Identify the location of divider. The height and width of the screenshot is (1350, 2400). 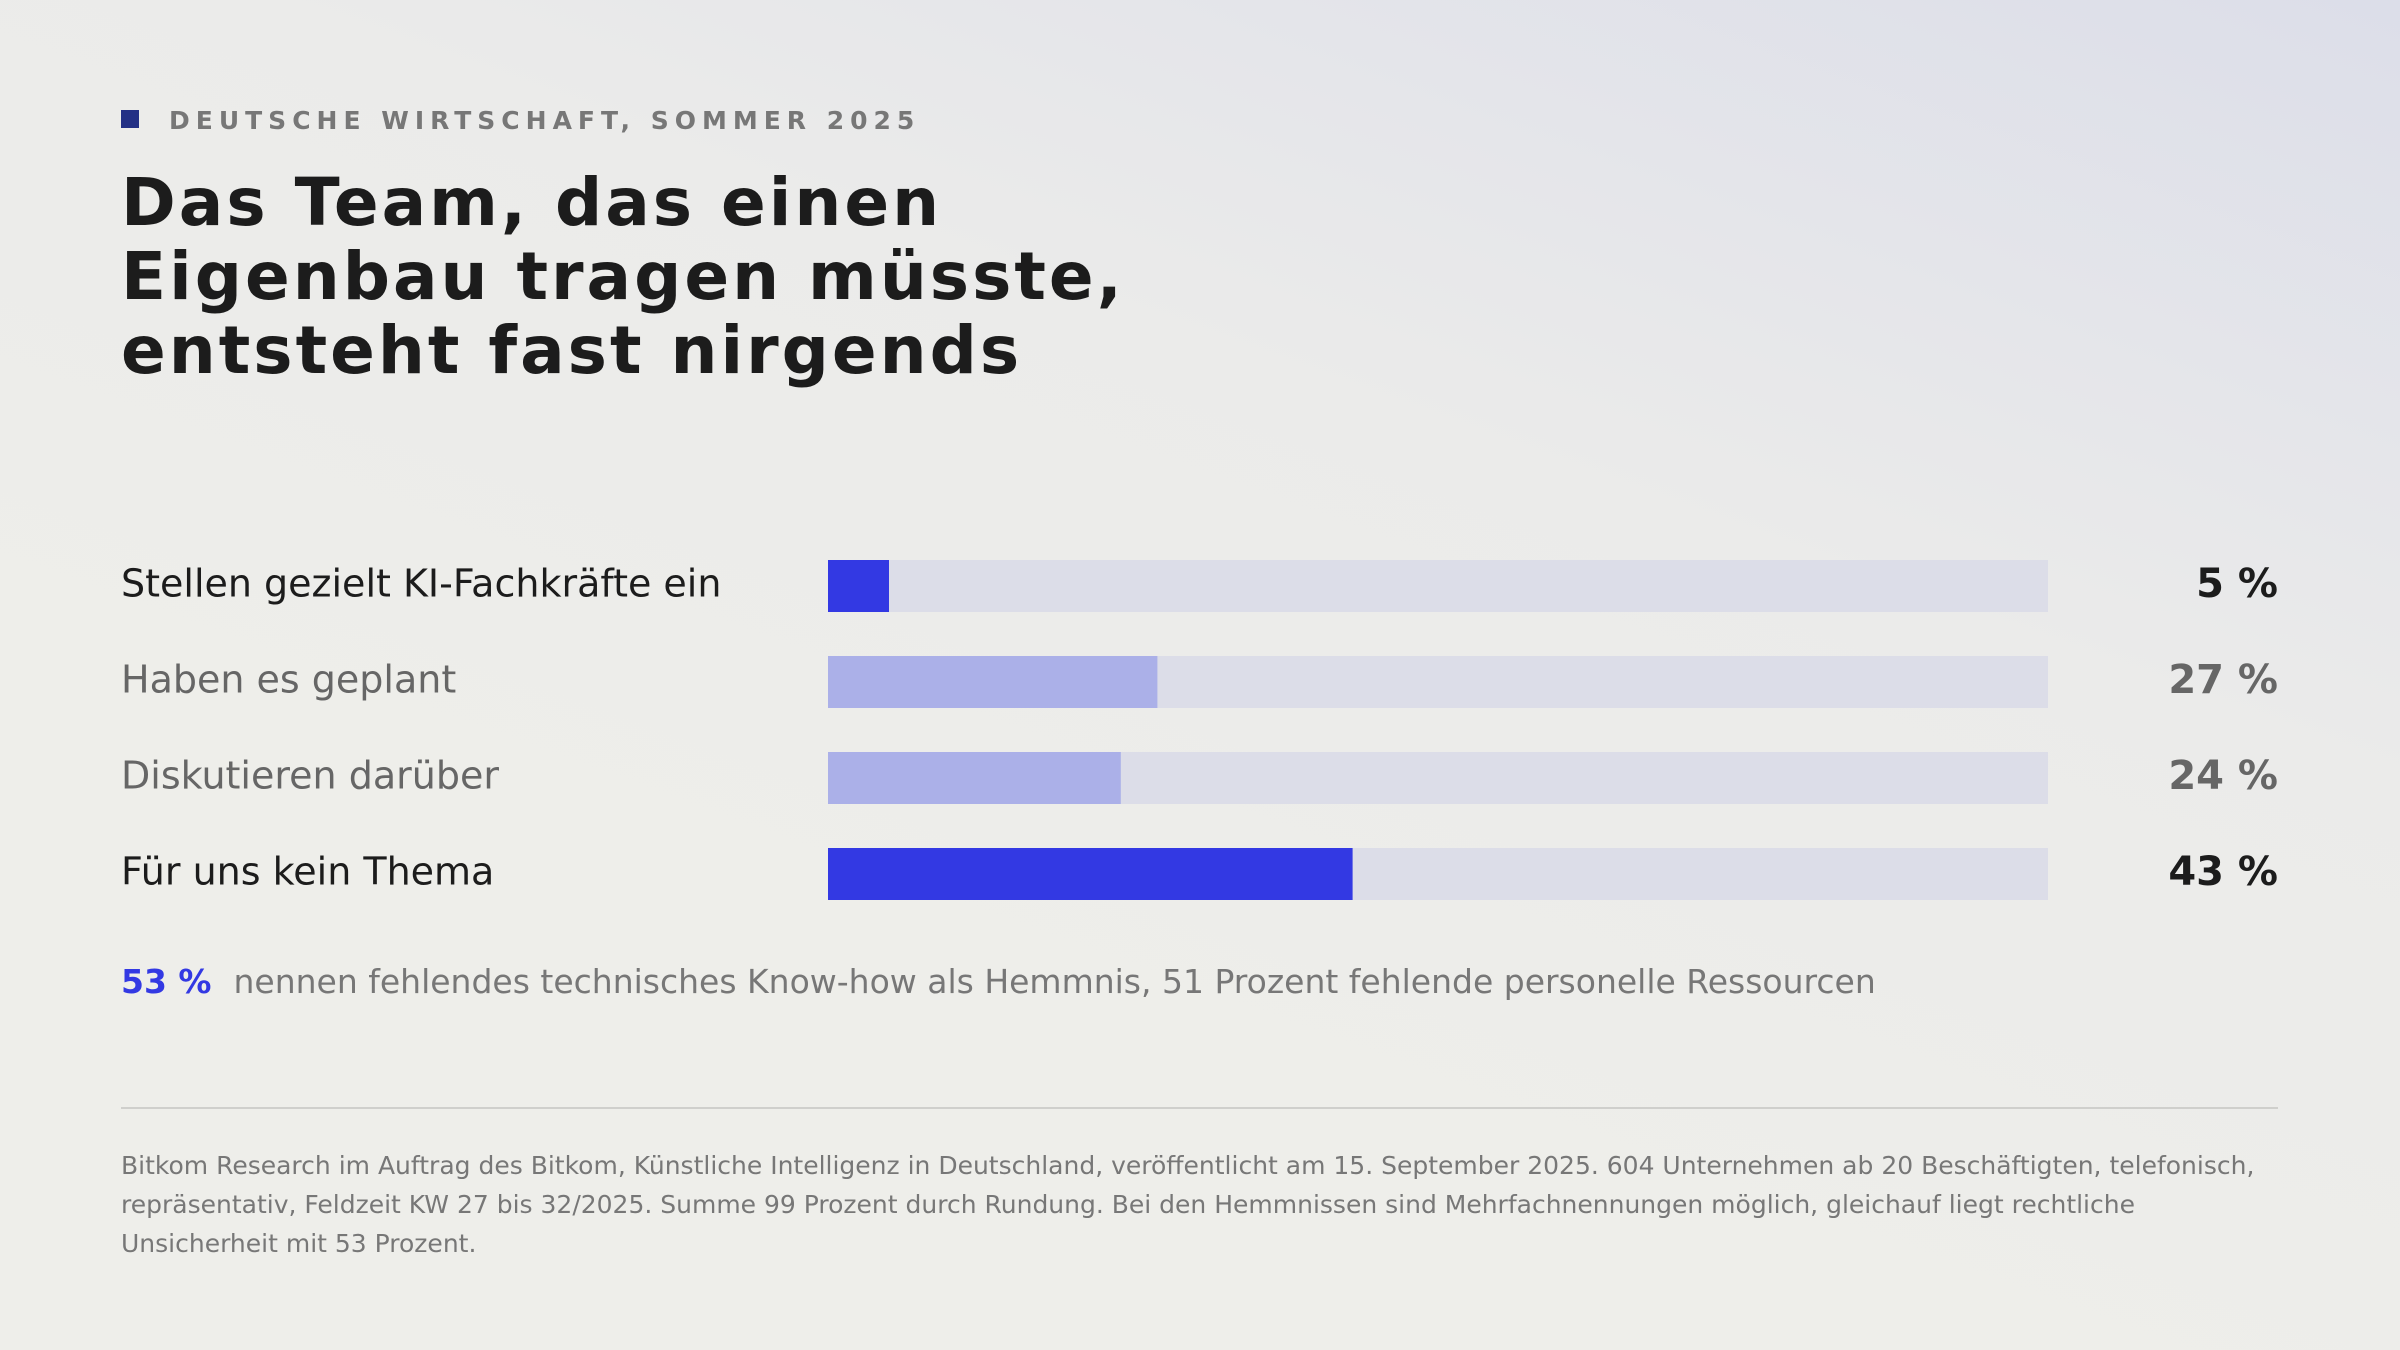
(1199, 1108).